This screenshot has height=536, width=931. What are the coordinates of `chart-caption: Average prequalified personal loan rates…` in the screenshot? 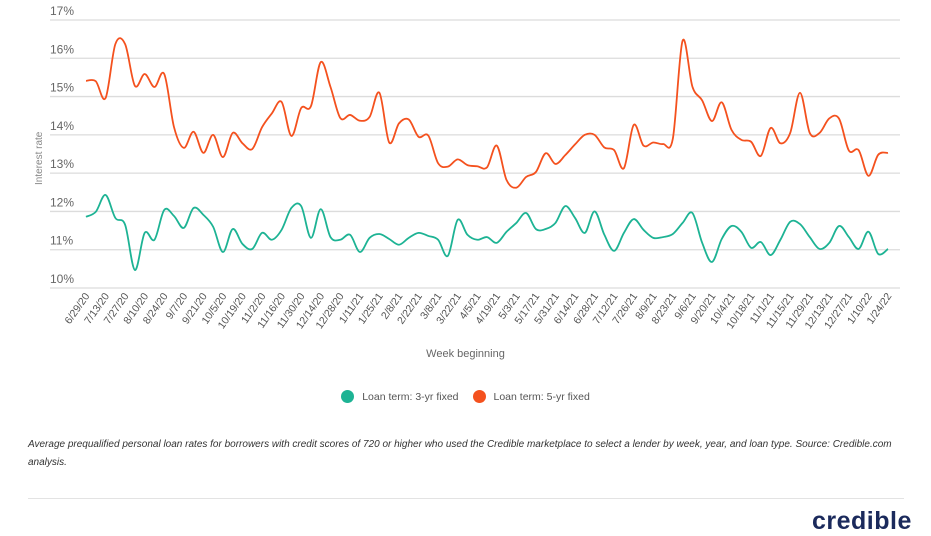 It's located at (460, 453).